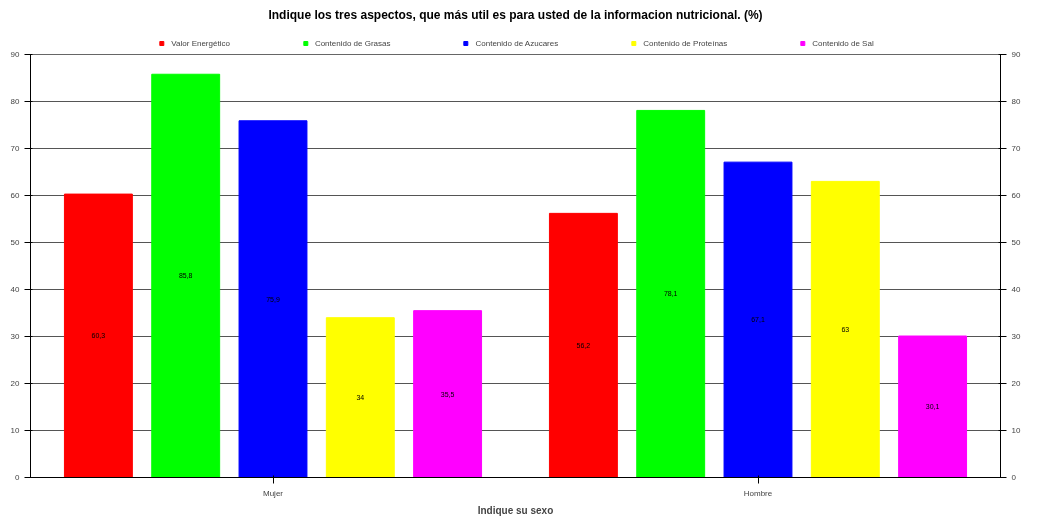 The image size is (1048, 523). I want to click on y-tick-label: 50, so click(15, 242).